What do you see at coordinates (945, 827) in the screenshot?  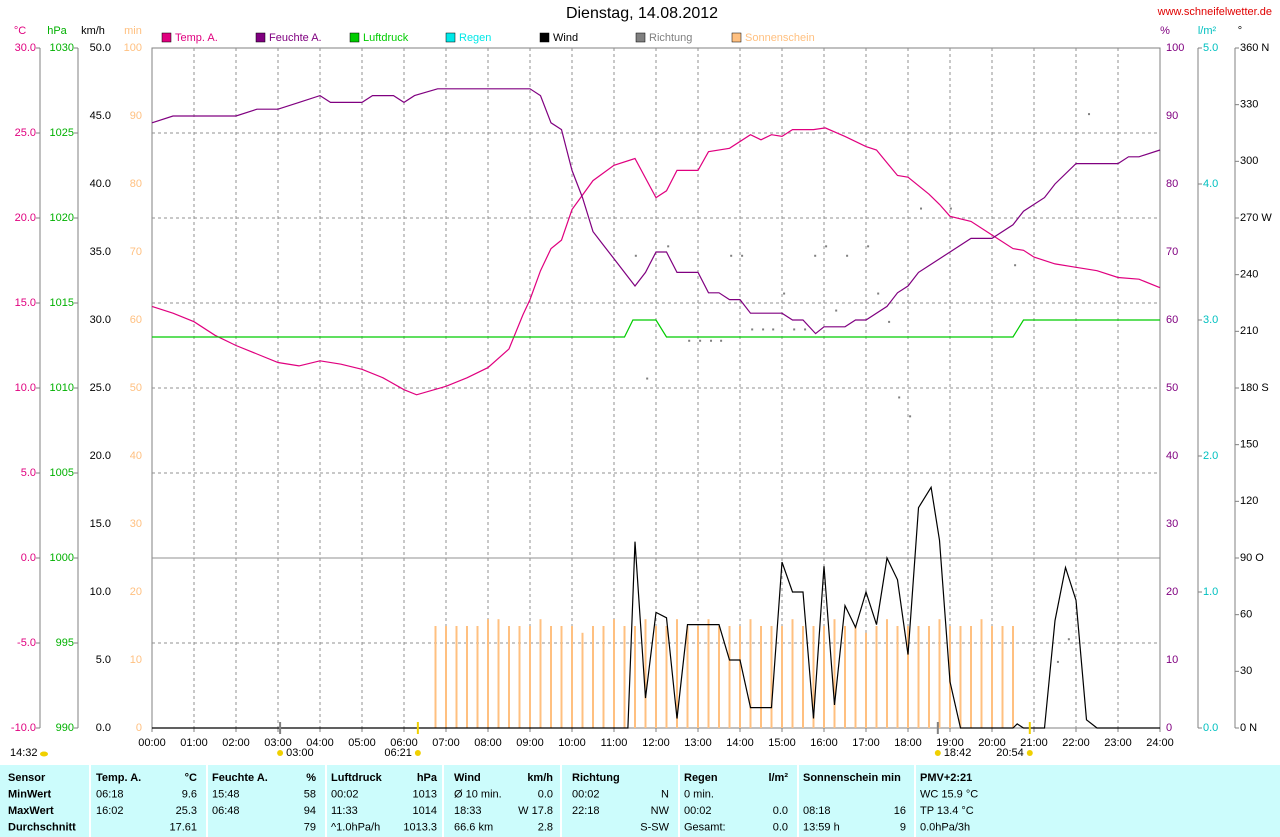 I see `table-cell: 0.0hPa/3h` at bounding box center [945, 827].